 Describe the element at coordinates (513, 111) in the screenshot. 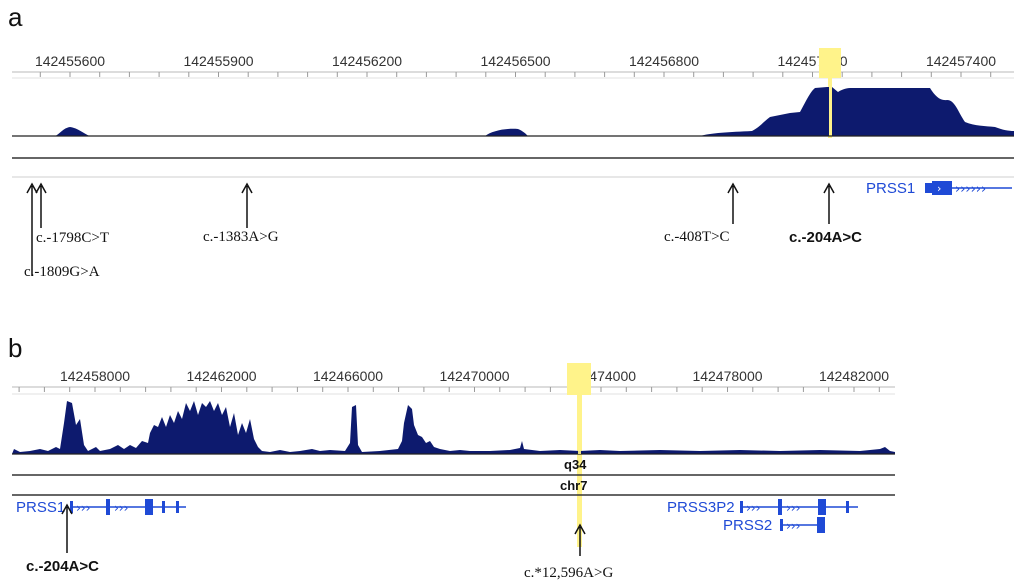

I see `panel-a-coverage-track` at that location.